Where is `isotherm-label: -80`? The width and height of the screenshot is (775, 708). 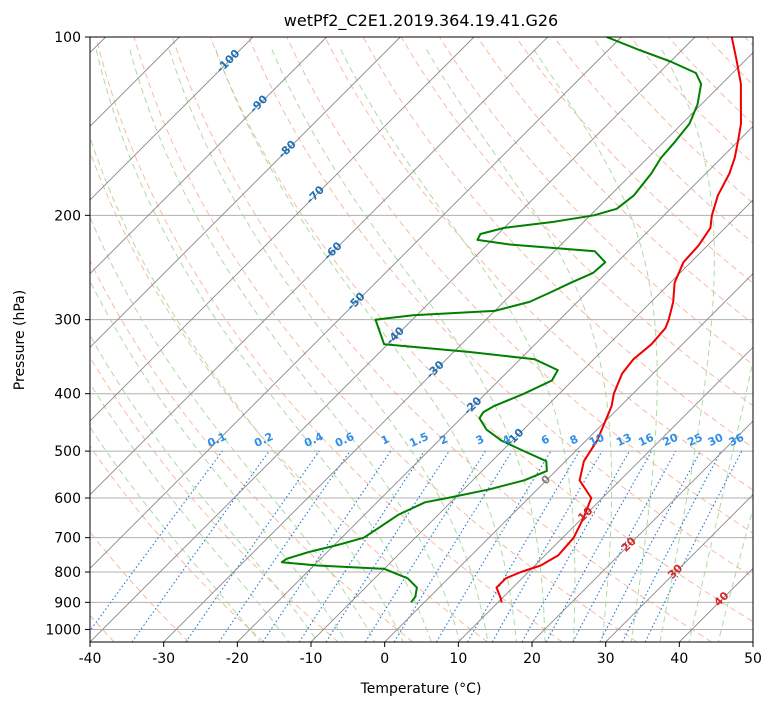
isotherm-label: -80 is located at coordinates (287, 149).